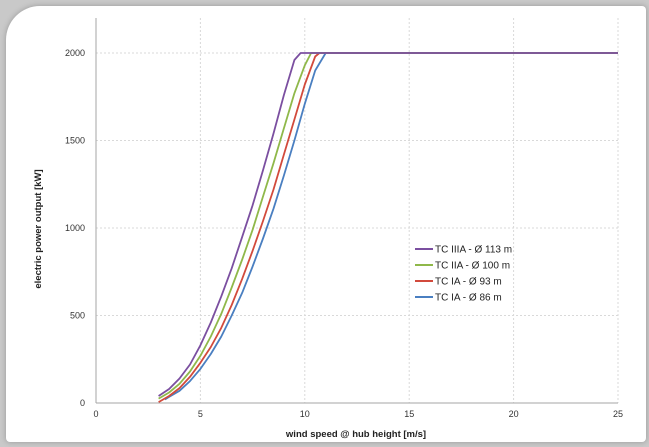 The image size is (649, 447). I want to click on legend-label: TC IA - Ø 93 m, so click(468, 282).